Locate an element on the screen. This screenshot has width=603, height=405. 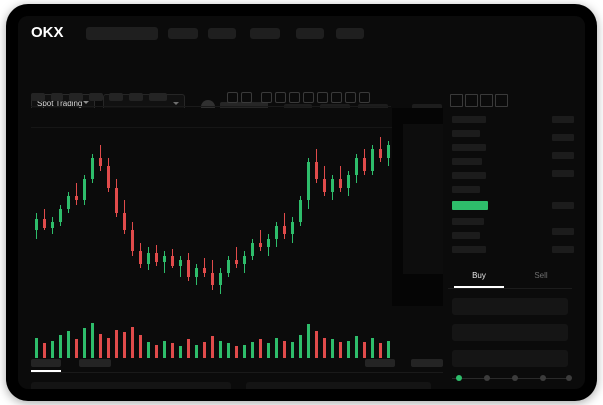
nav-search is located at coordinates (122, 33).